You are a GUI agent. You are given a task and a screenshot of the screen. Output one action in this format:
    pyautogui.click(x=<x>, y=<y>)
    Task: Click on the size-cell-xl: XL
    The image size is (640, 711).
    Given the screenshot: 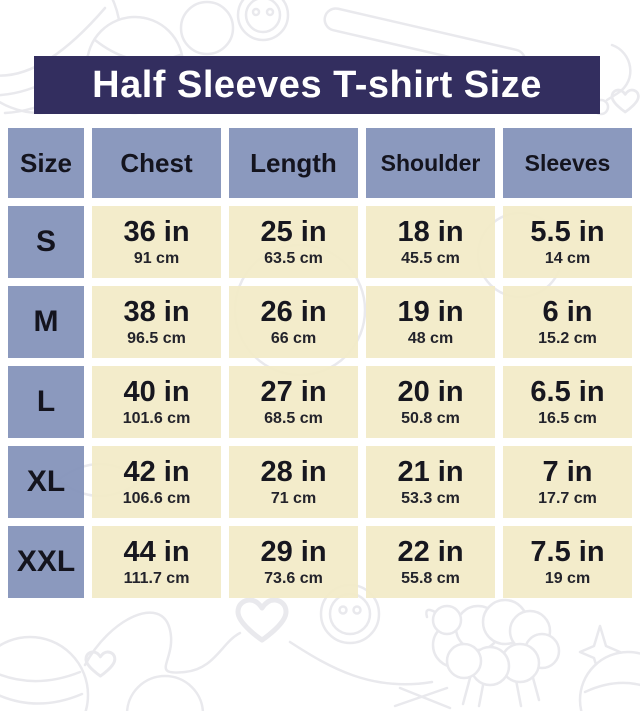 What is the action you would take?
    pyautogui.click(x=46, y=482)
    